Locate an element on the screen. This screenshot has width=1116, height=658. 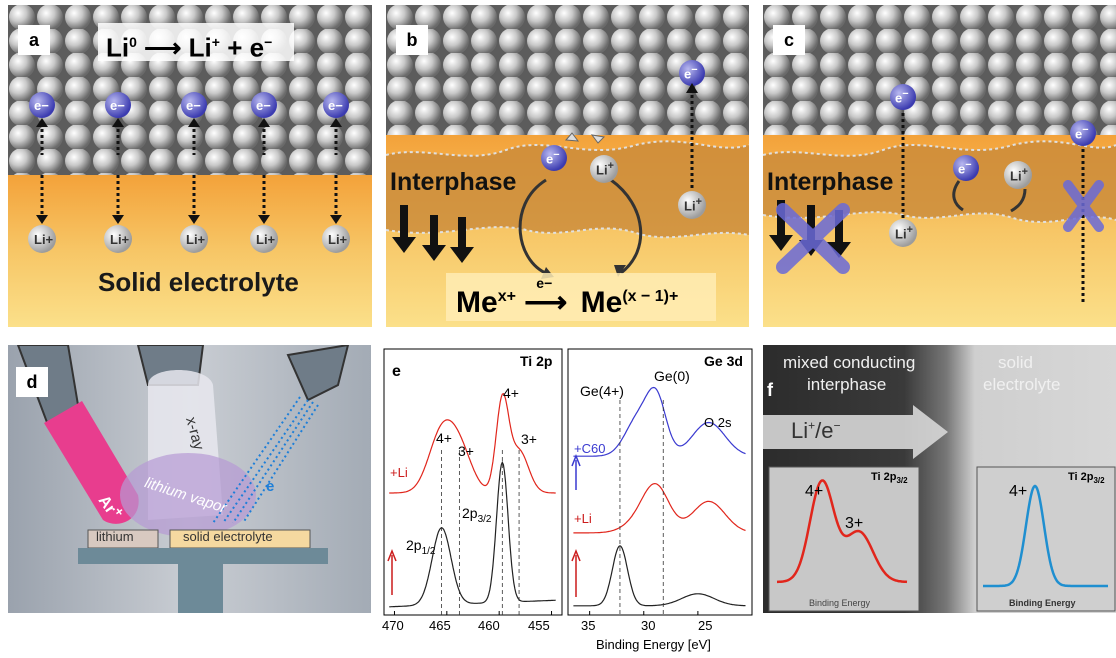
f-big-arrow is located at coordinates (855, 432).